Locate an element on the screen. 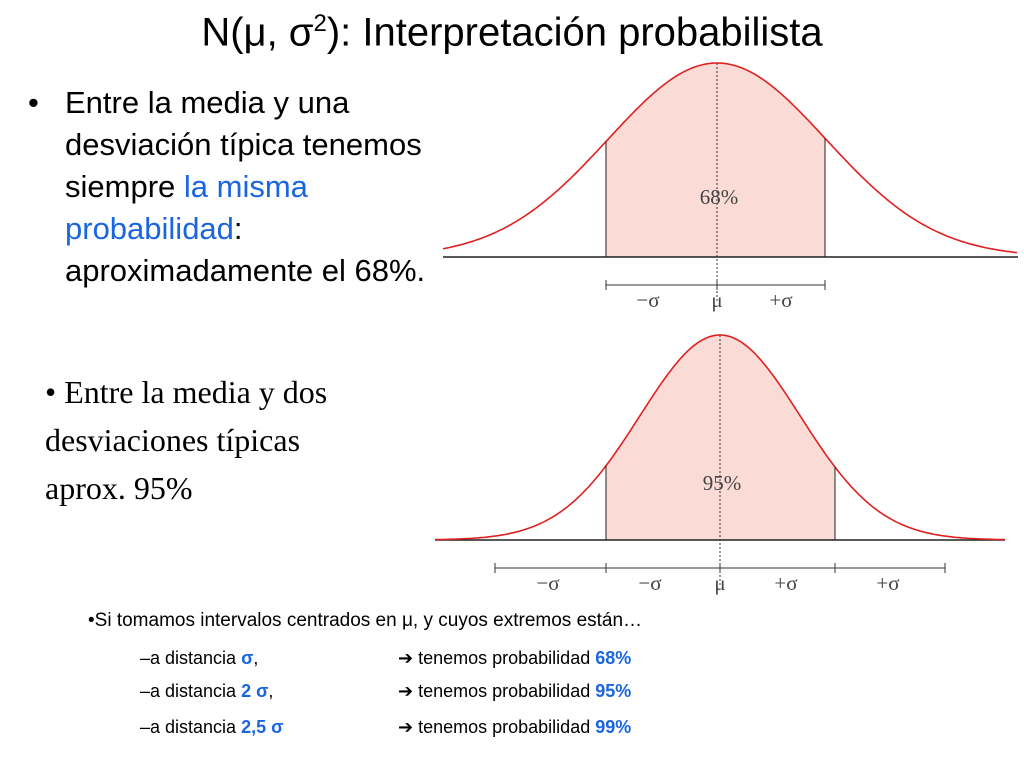 The height and width of the screenshot is (768, 1024). area-label: 95% is located at coordinates (722, 483).